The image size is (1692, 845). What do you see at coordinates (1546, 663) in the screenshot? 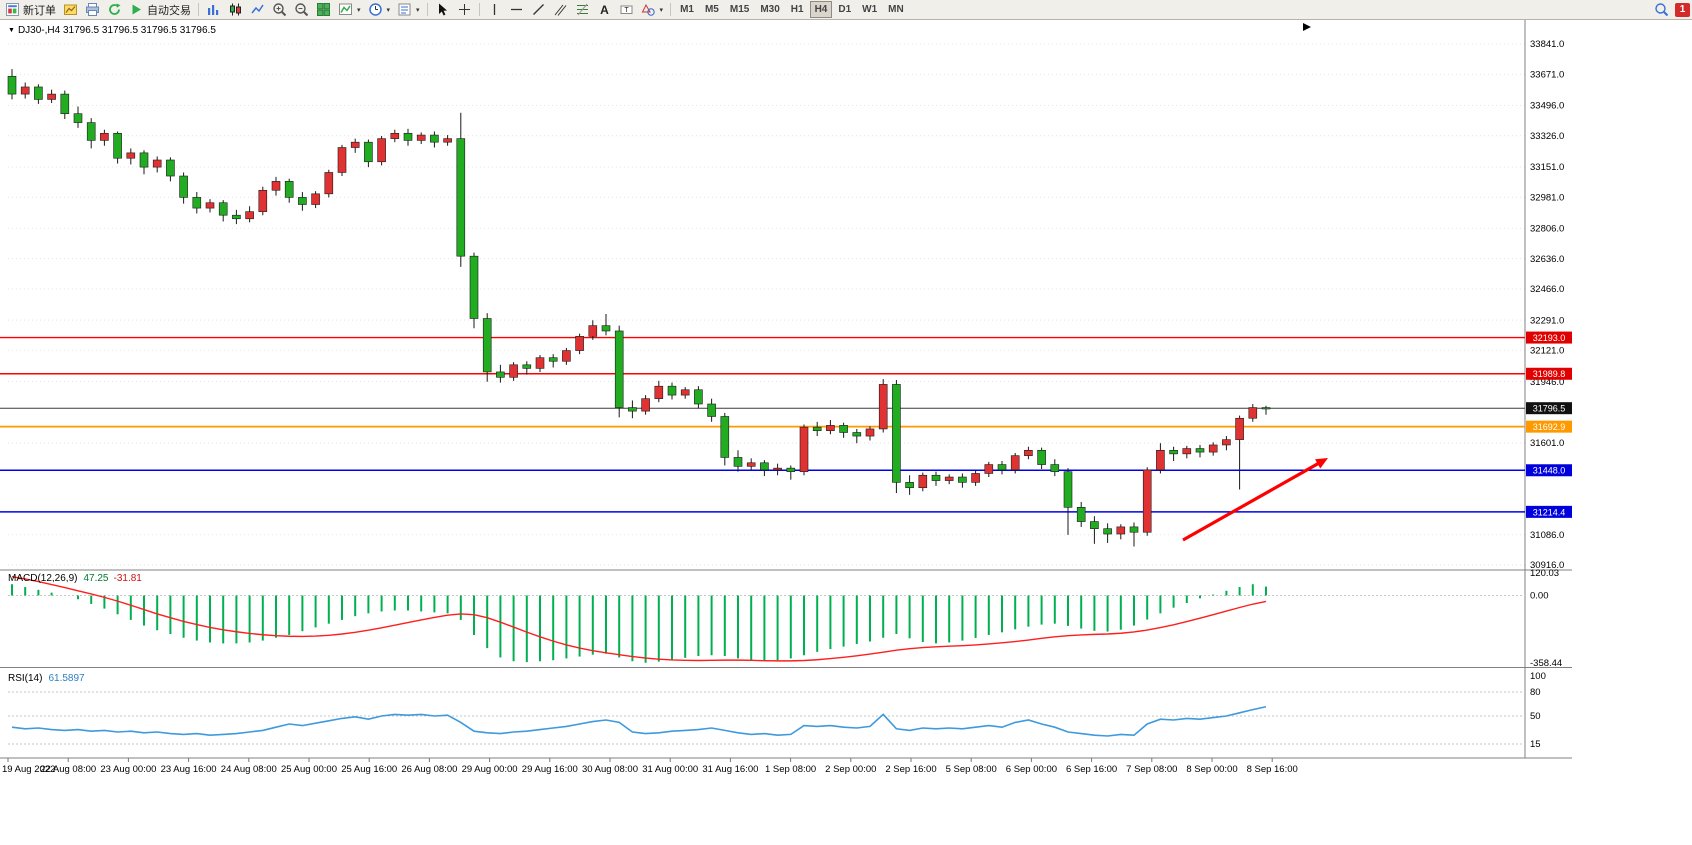
I see `macd-axis-label: -358.44` at bounding box center [1546, 663].